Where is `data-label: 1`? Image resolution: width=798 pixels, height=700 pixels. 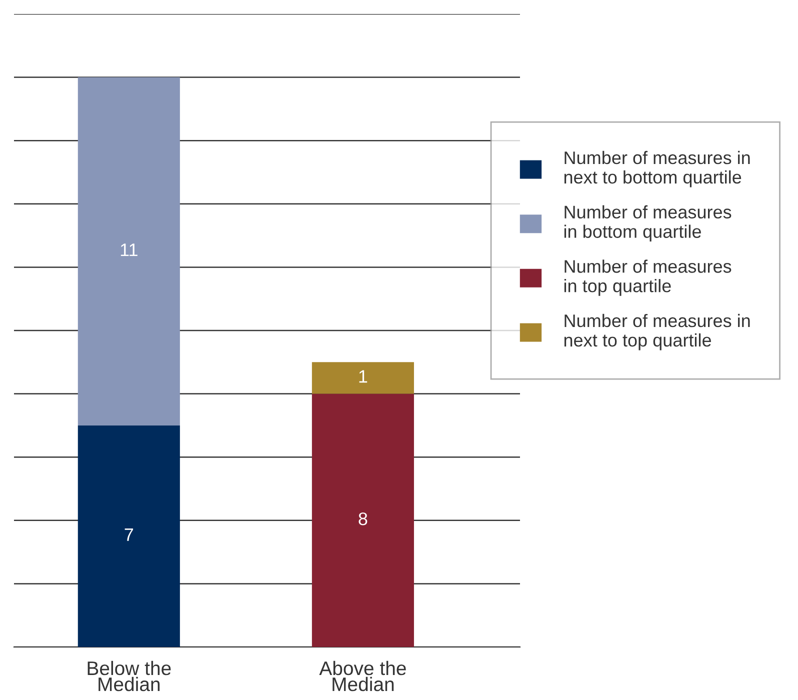 data-label: 1 is located at coordinates (363, 376).